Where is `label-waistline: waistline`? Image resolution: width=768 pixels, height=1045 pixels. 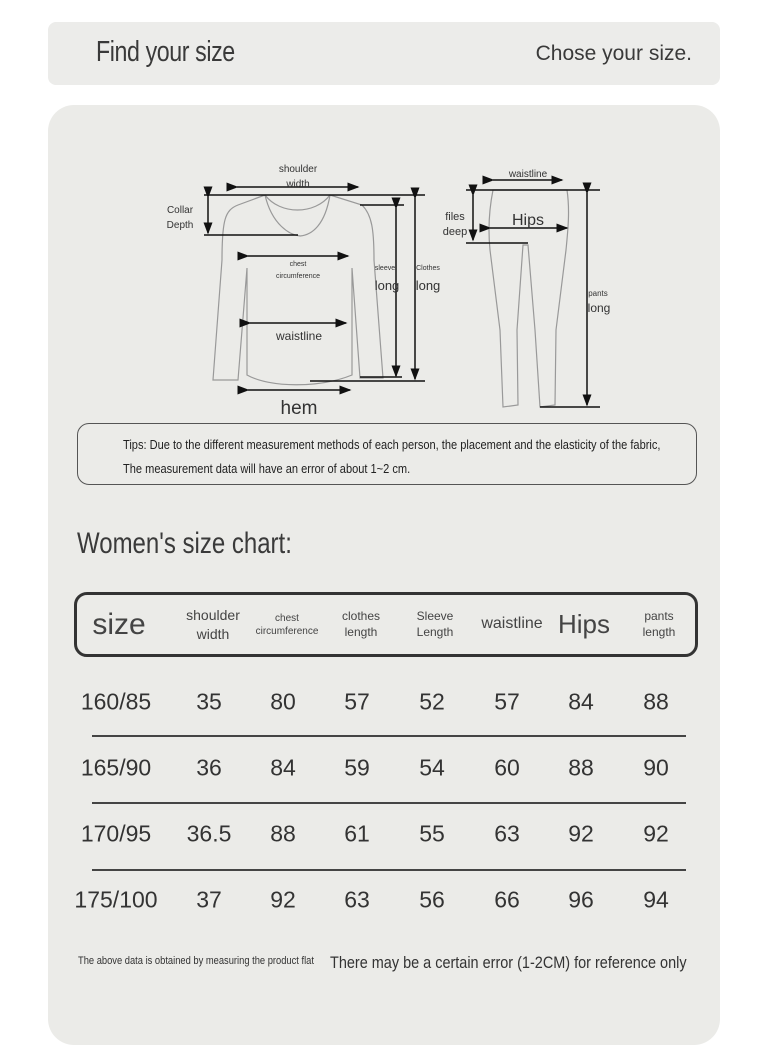
label-waistline: waistline is located at coordinates (298, 336).